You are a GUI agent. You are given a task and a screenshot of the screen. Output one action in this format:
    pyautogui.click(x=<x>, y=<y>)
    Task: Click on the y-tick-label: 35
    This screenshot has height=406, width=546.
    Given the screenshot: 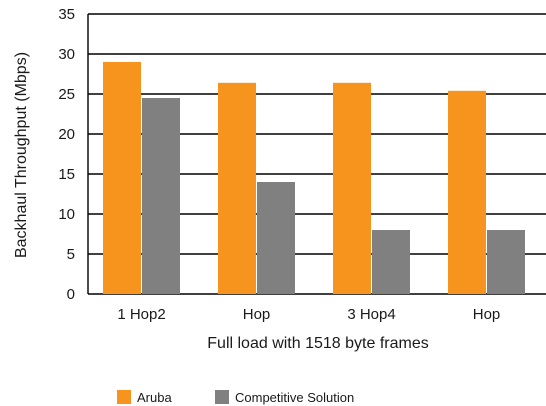 What is the action you would take?
    pyautogui.click(x=66, y=14)
    